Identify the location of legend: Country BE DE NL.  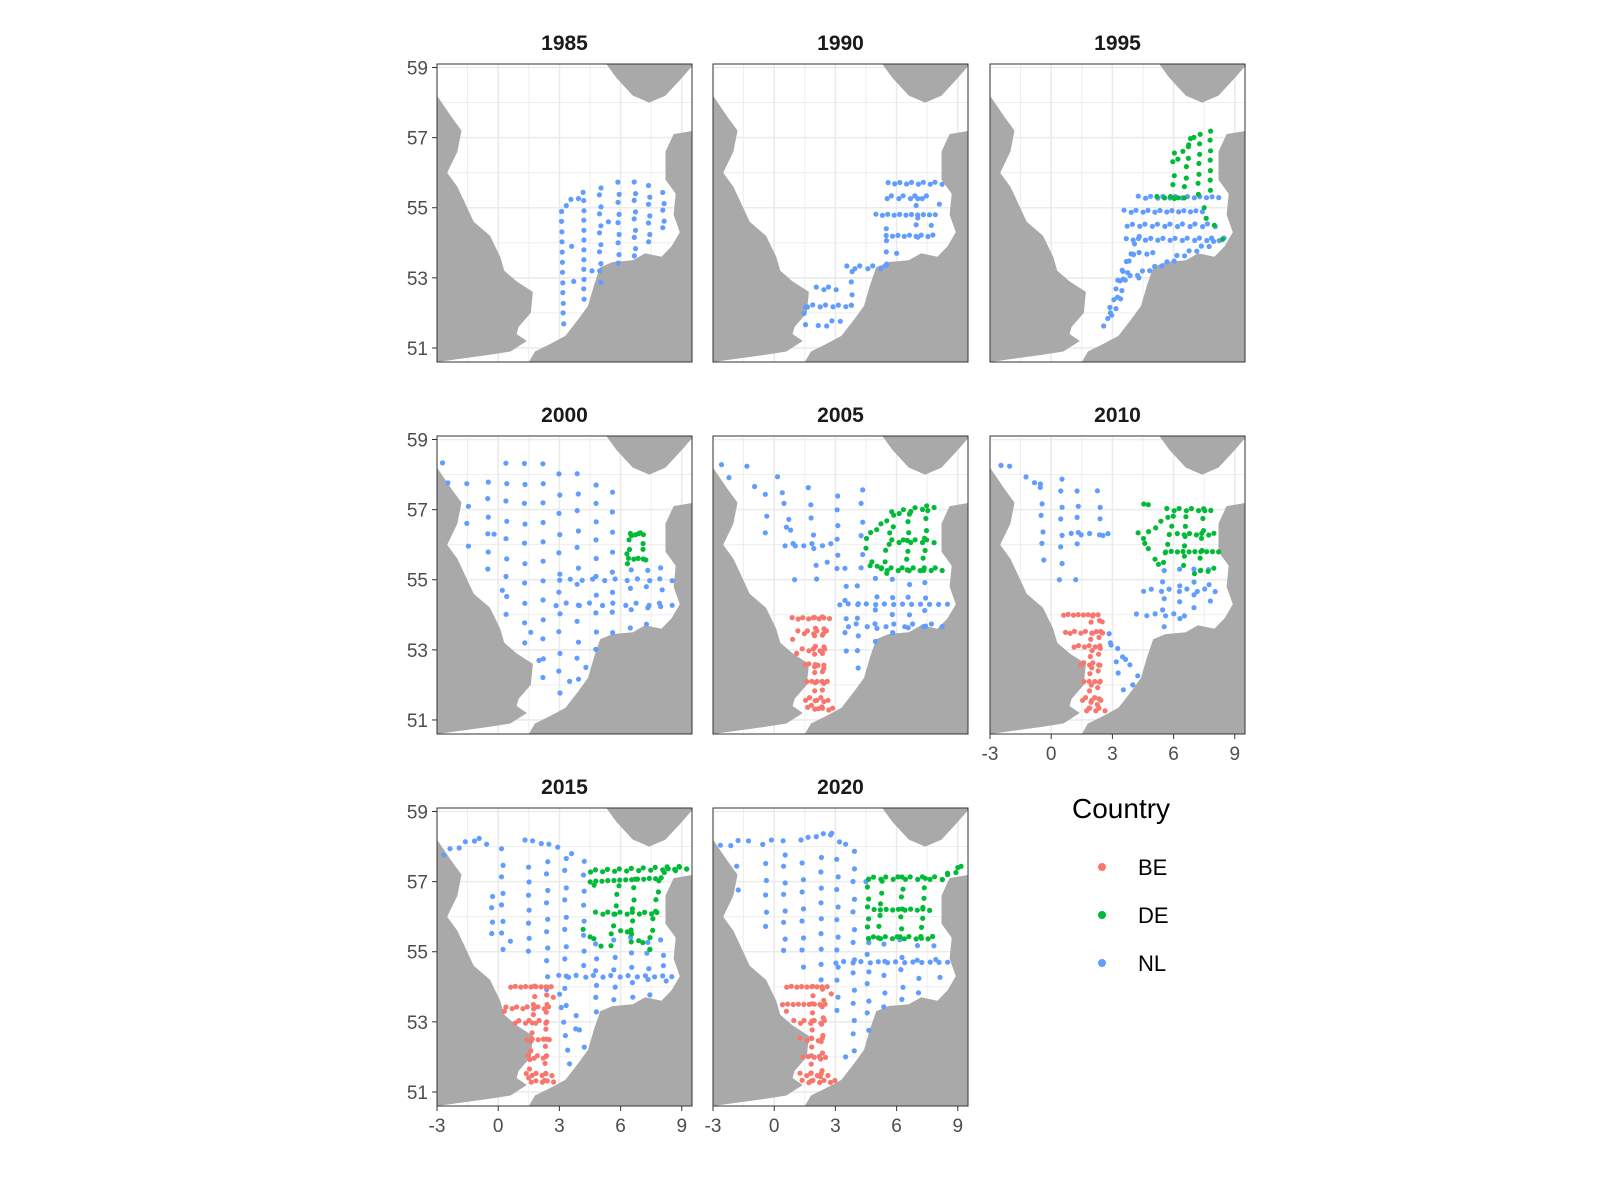
(1121, 884).